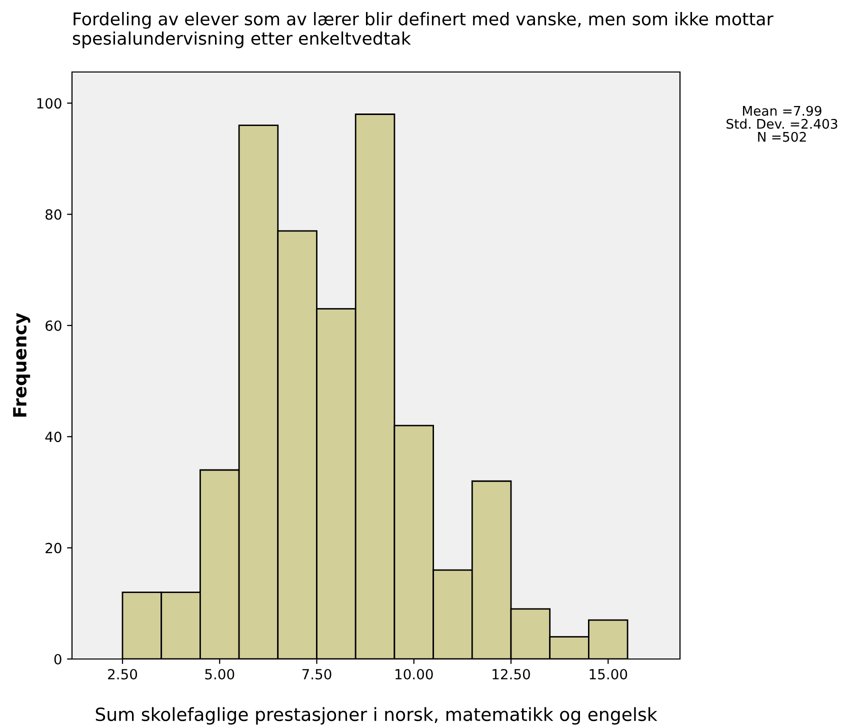 This screenshot has height=728, width=854. I want to click on y-tick-label: 100, so click(49, 103).